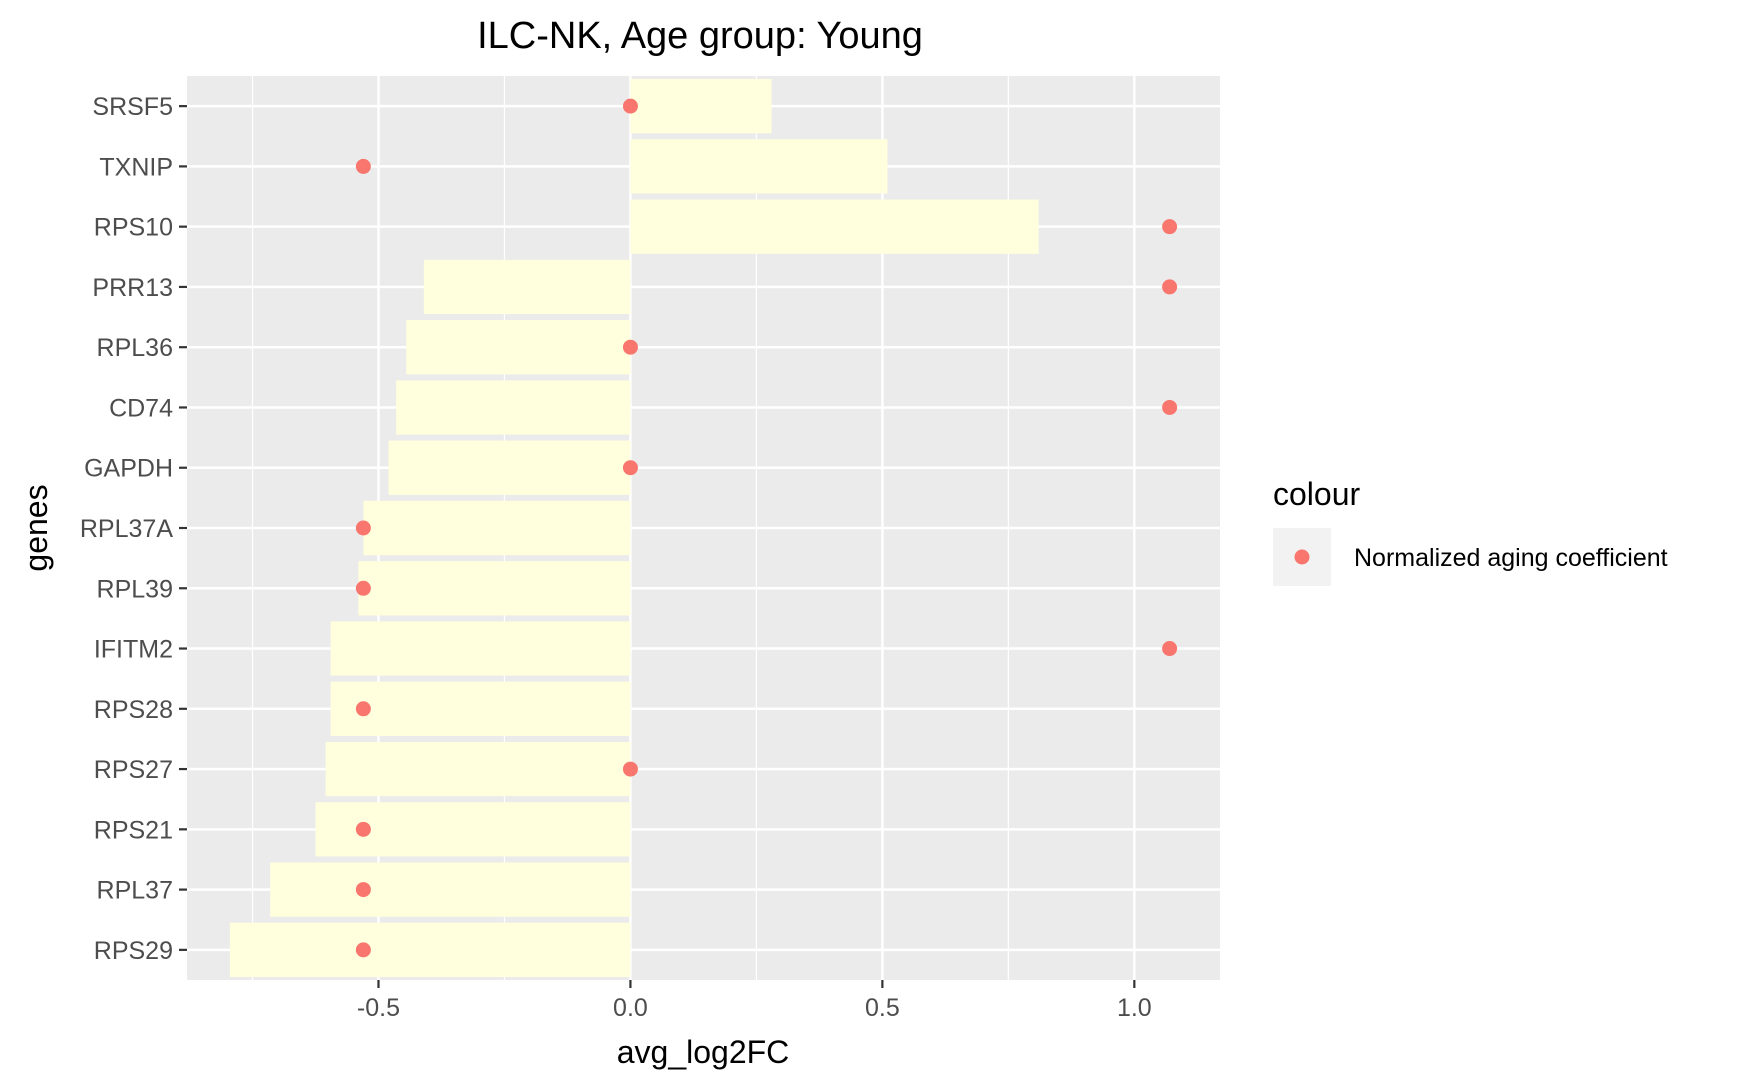  Describe the element at coordinates (759, 166) in the screenshot. I see `bar-txnip` at that location.